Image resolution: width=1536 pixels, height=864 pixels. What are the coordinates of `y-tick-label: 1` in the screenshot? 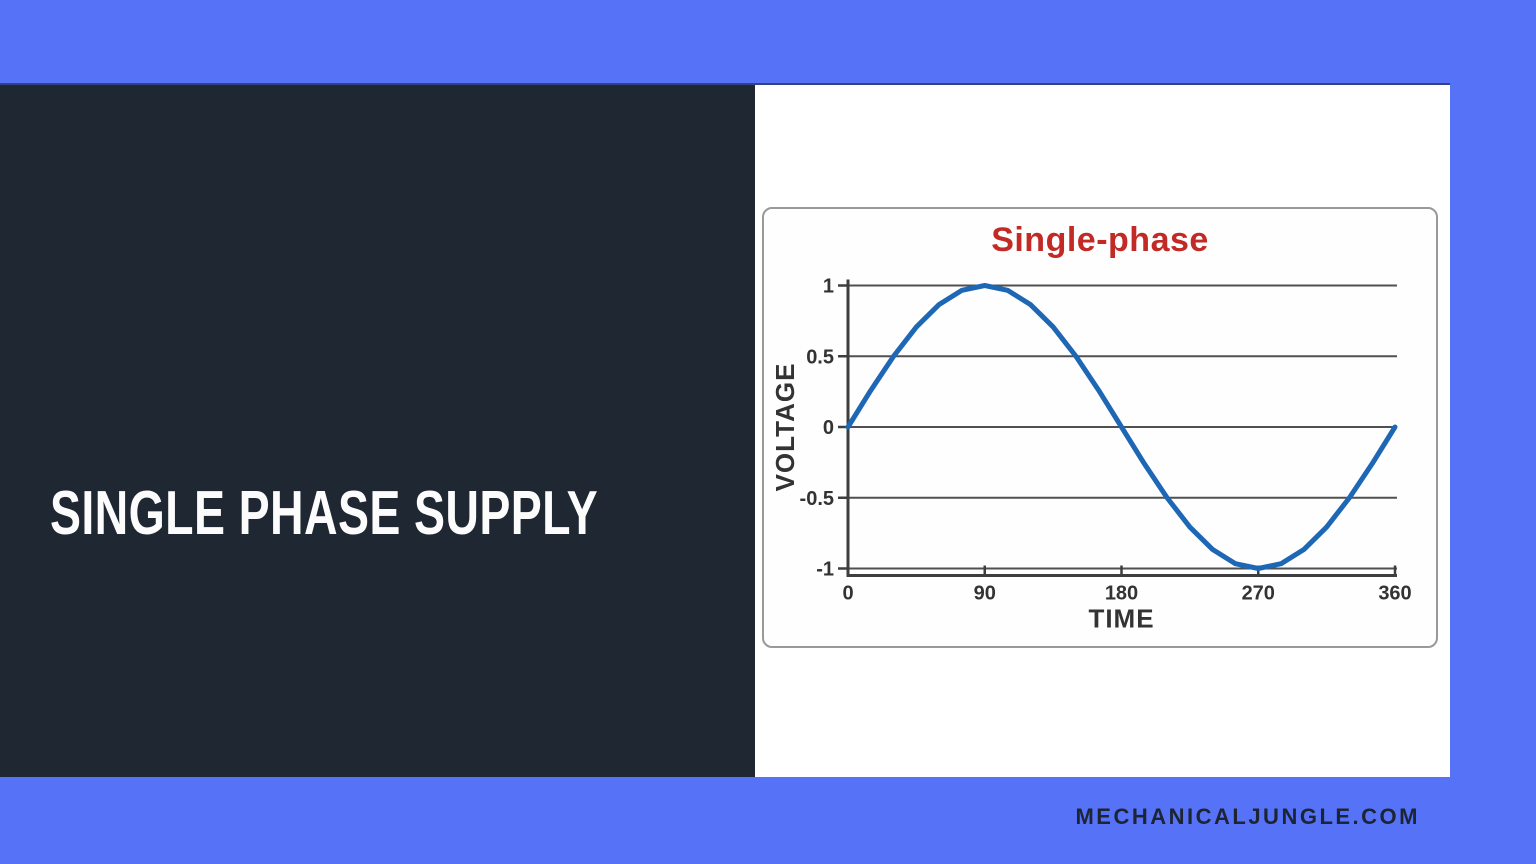 It's located at (828, 287).